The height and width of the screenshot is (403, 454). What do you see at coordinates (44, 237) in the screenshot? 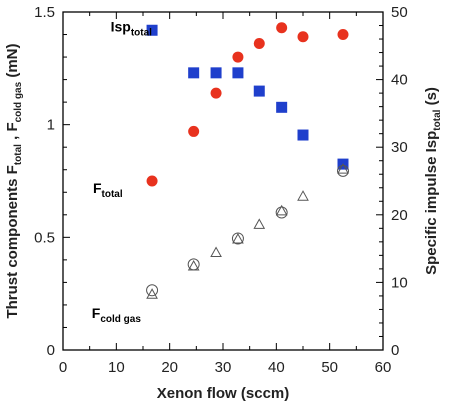
I see `y-left-tick-label: 0.5` at bounding box center [44, 237].